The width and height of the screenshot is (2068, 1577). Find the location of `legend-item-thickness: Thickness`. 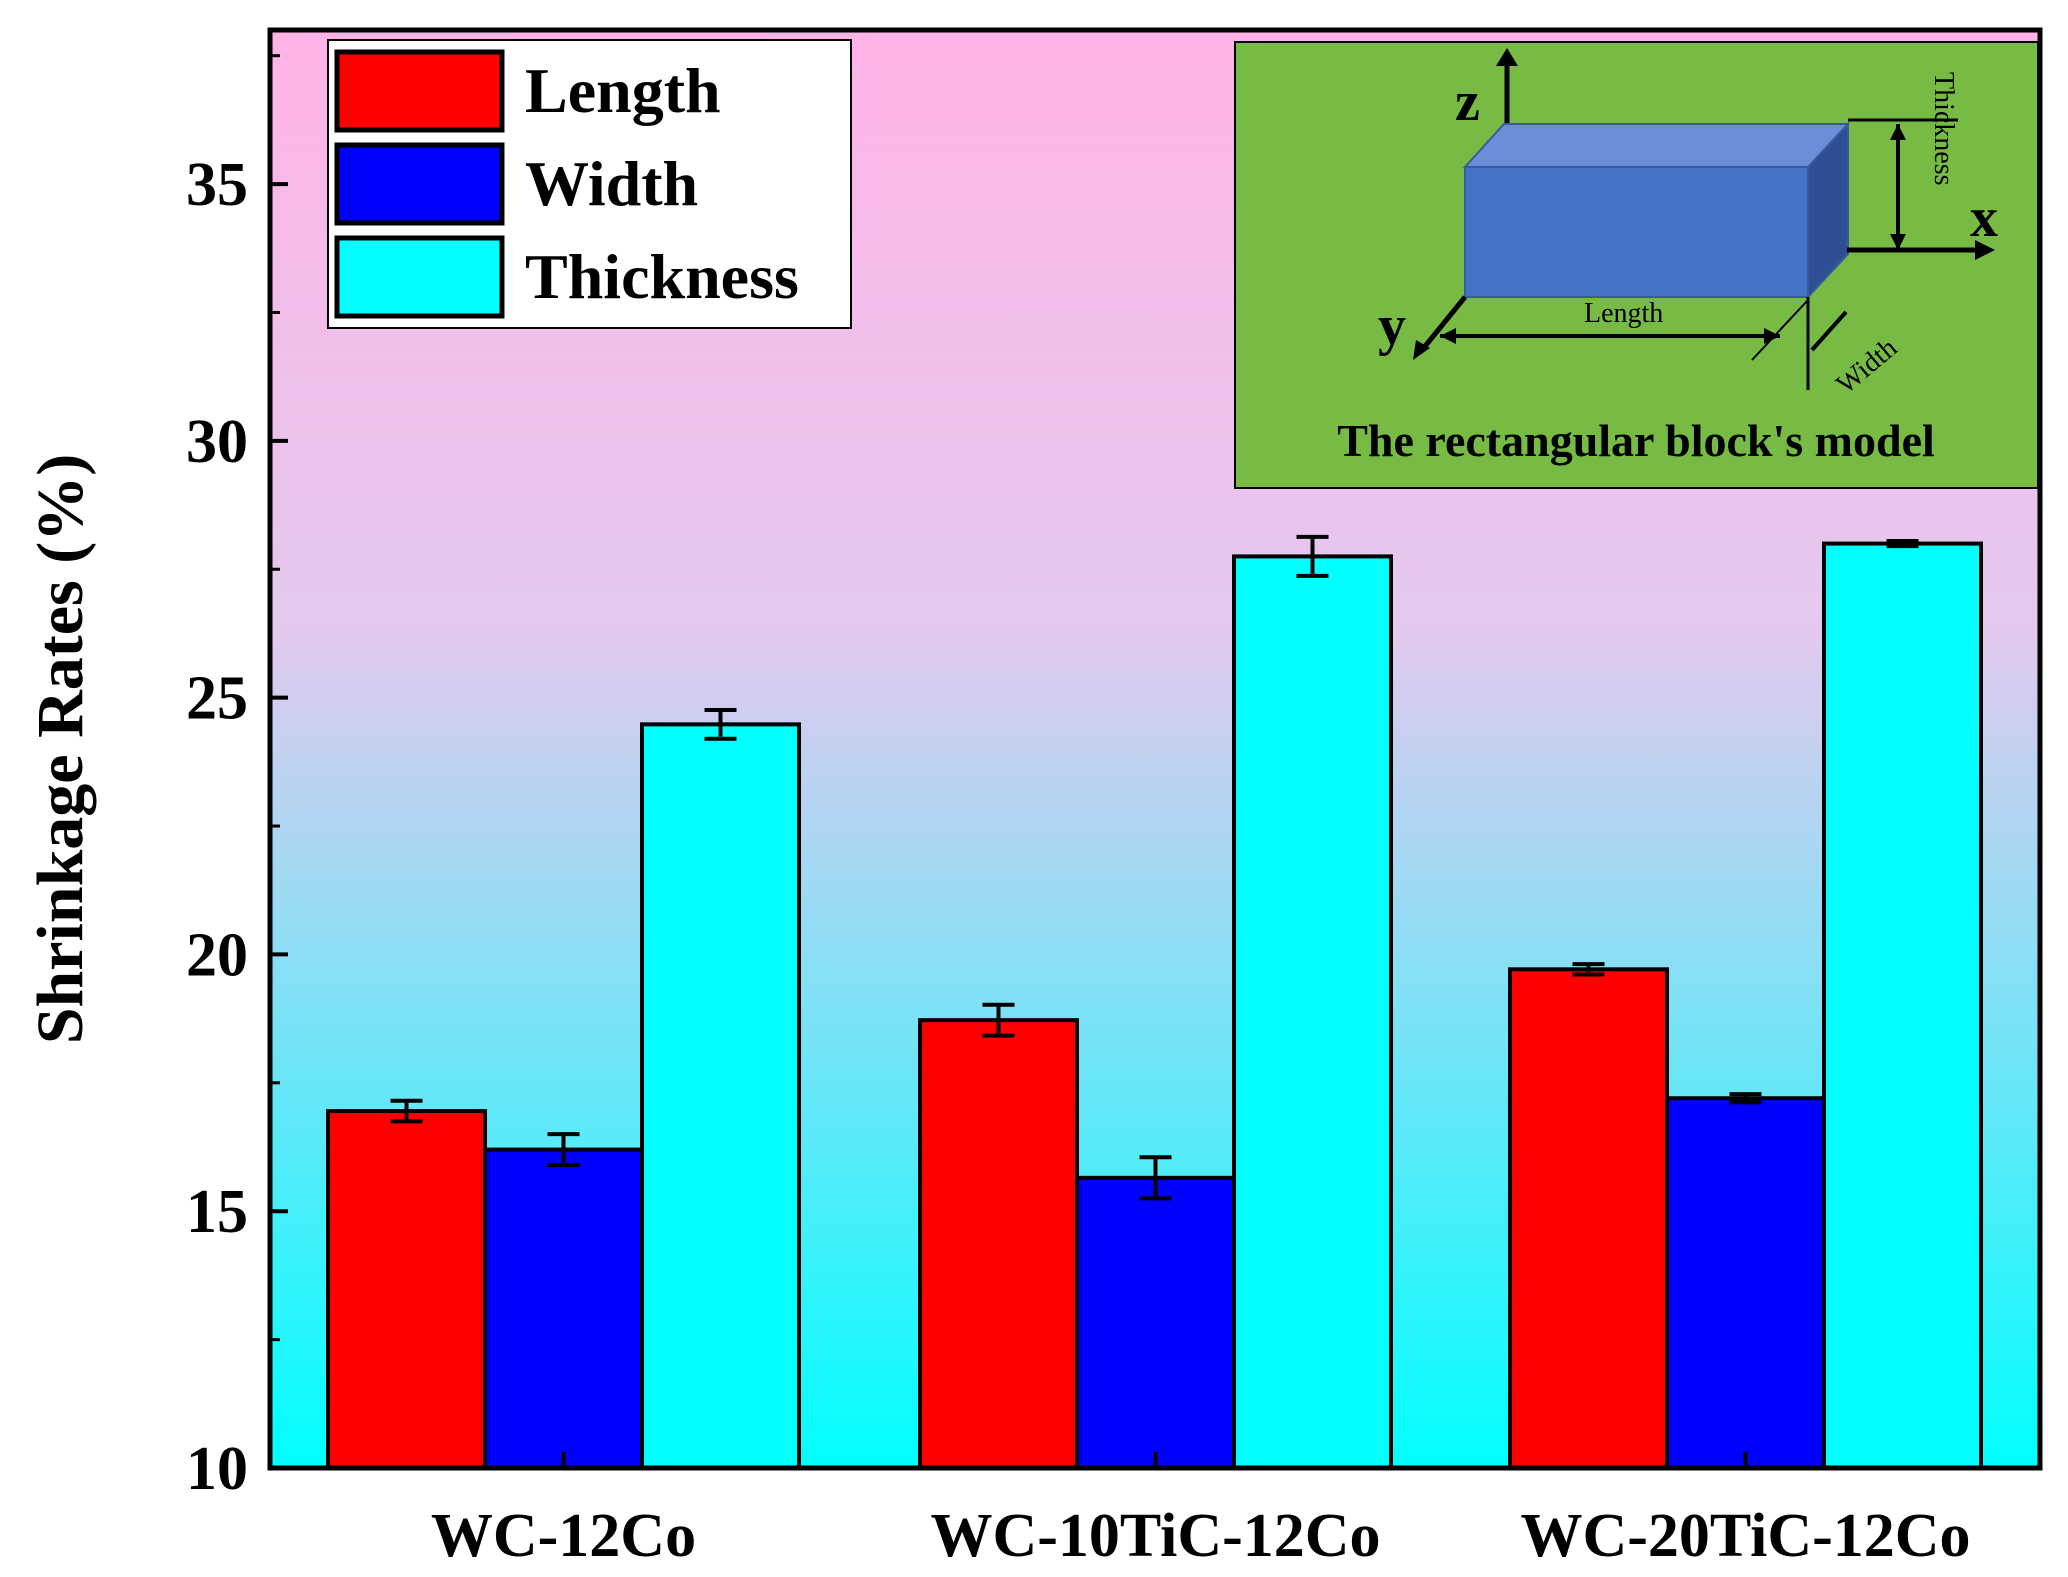

legend-item-thickness: Thickness is located at coordinates (566, 277).